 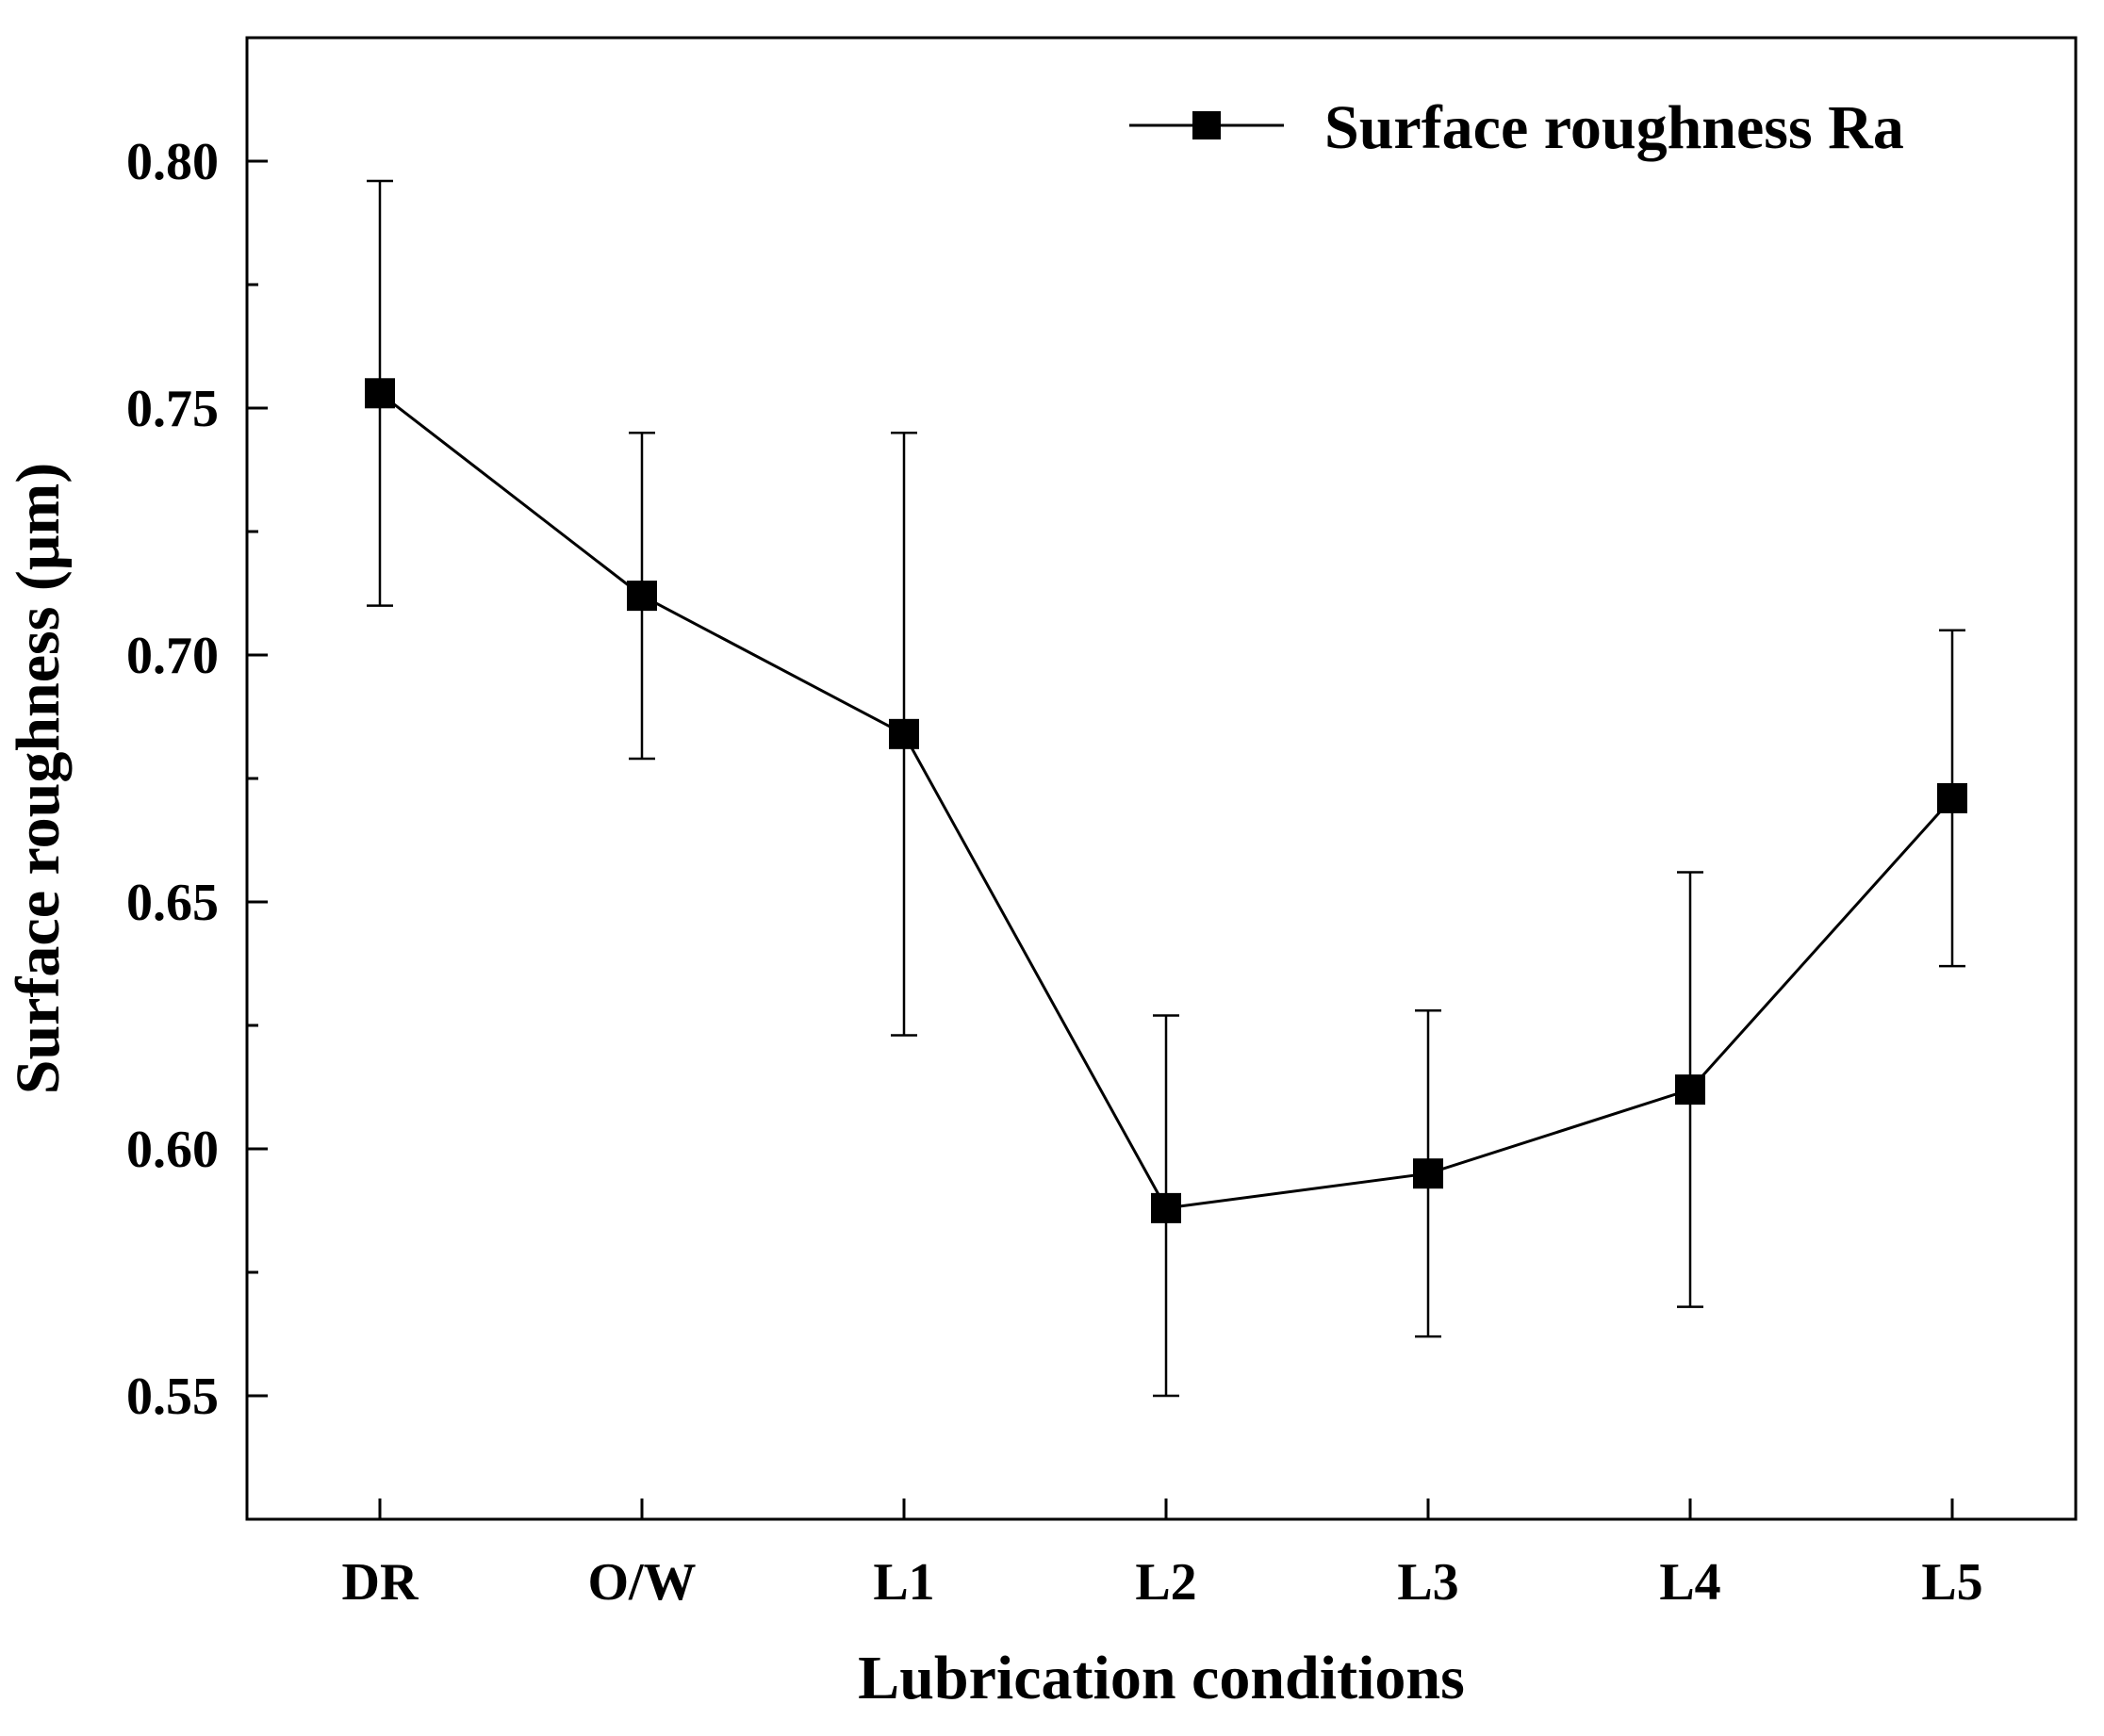 I want to click on y-axis: 0.55 0.60 0.65 0.70 0.75 0.80, so click(x=197, y=779).